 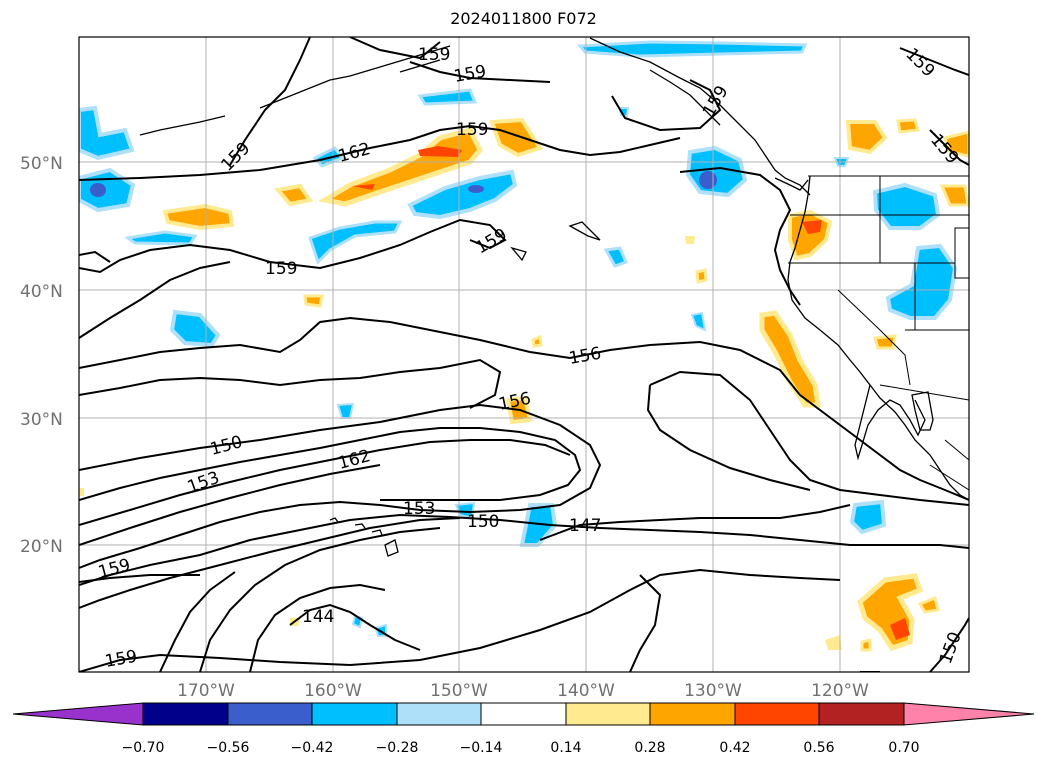 What do you see at coordinates (565, 748) in the screenshot?
I see `colorbar-tick-label: 0.14` at bounding box center [565, 748].